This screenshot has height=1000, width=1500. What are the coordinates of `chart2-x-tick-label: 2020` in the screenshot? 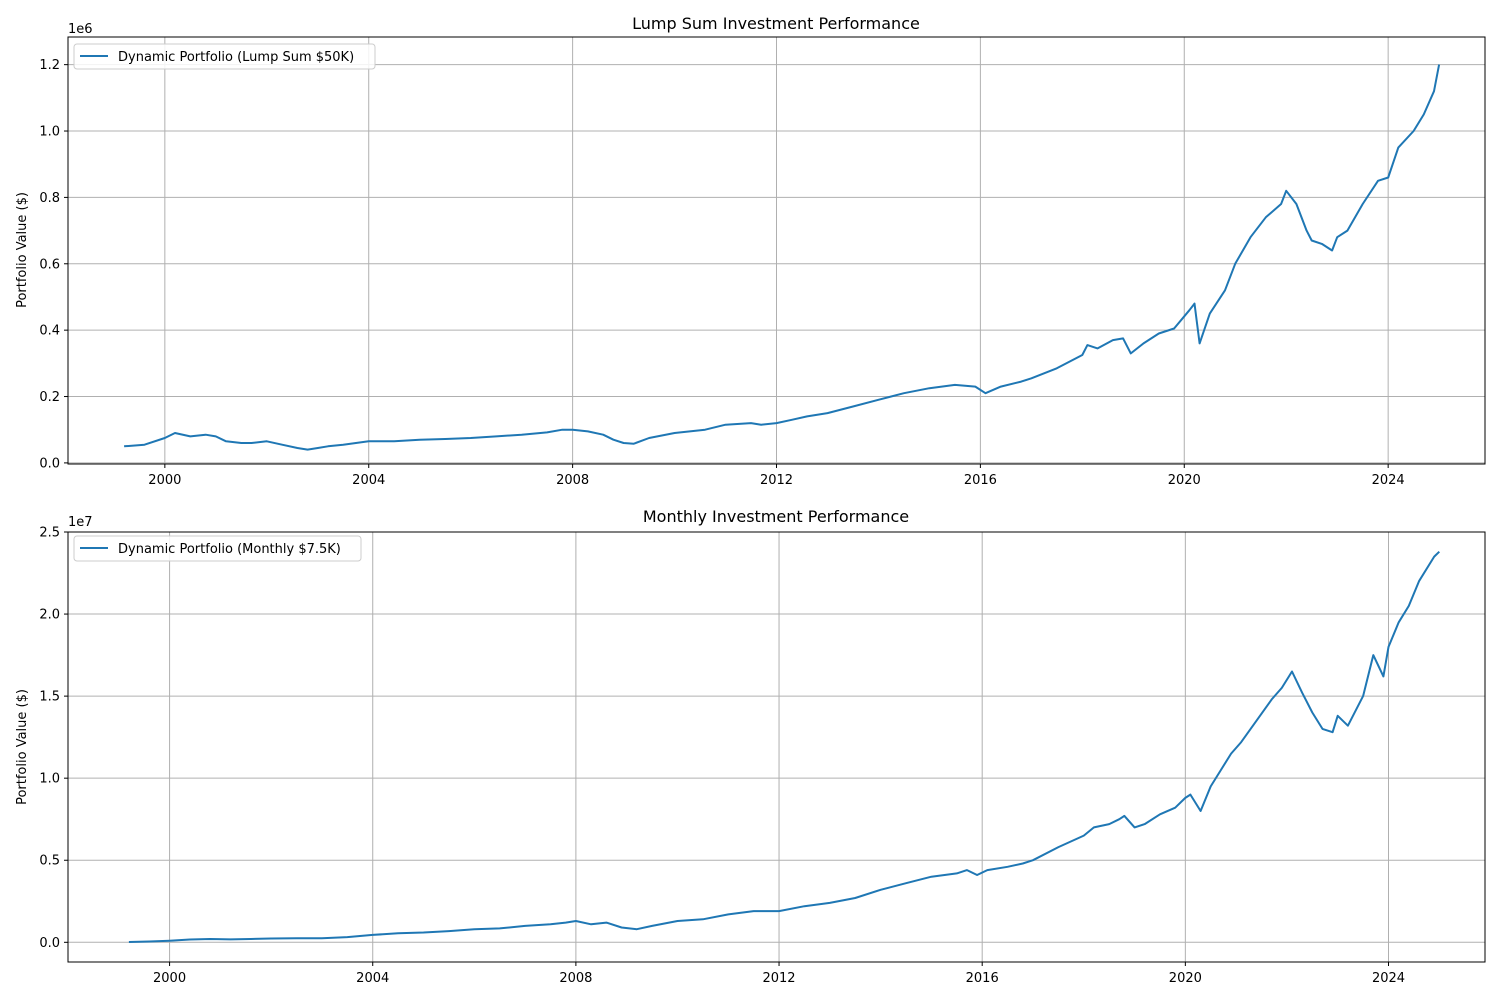 It's located at (1185, 978).